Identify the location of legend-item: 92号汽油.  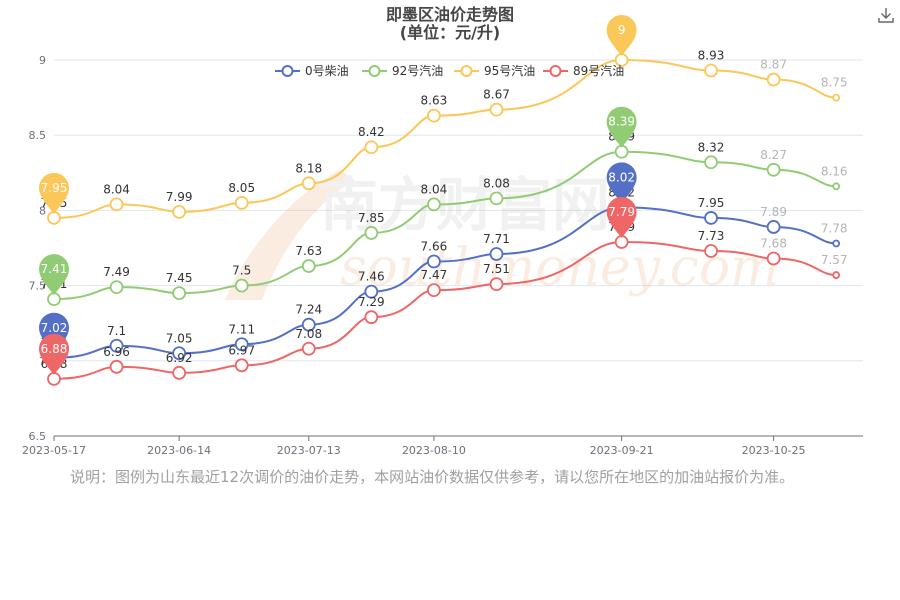
(402, 70).